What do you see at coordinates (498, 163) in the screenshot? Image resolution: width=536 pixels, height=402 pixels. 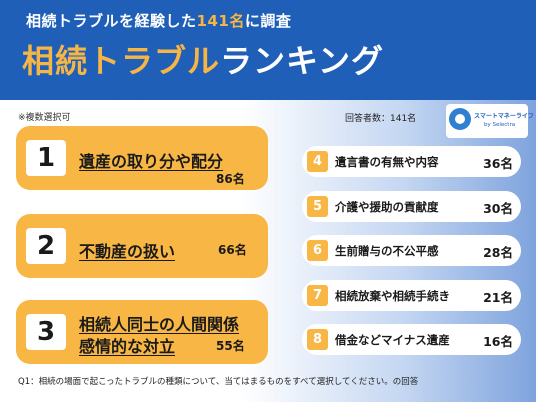 I see `rank-count: 36名` at bounding box center [498, 163].